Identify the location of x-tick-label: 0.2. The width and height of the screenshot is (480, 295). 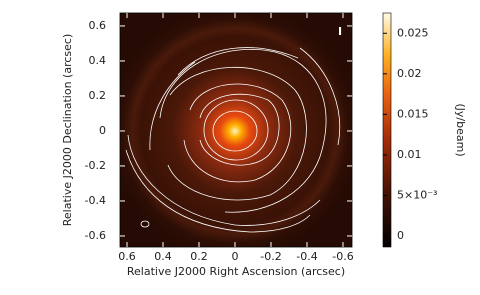
(199, 256).